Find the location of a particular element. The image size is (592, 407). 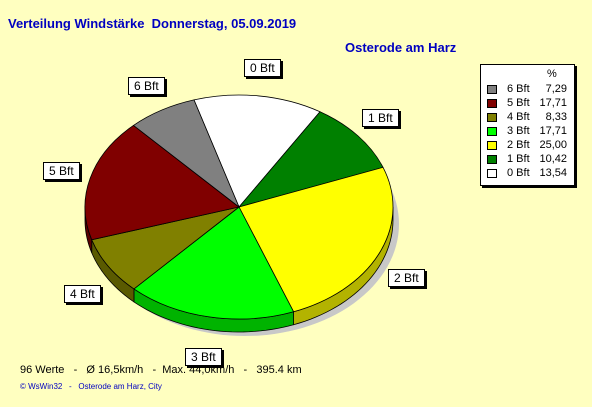

slice-6-bft is located at coordinates (186, 154).